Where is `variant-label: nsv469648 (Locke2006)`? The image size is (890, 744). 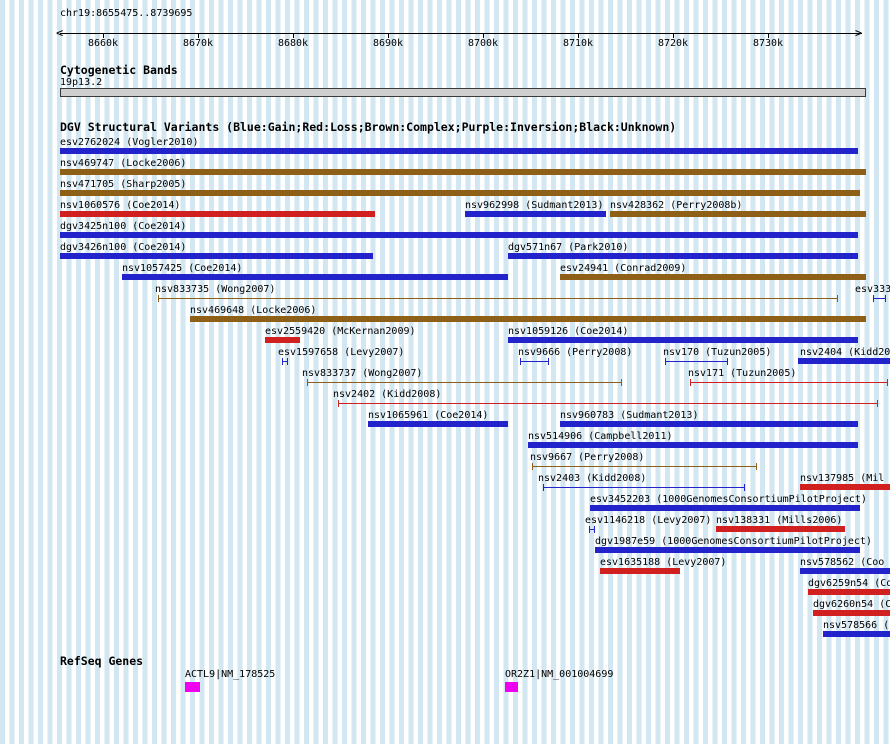 variant-label: nsv469648 (Locke2006) is located at coordinates (253, 310).